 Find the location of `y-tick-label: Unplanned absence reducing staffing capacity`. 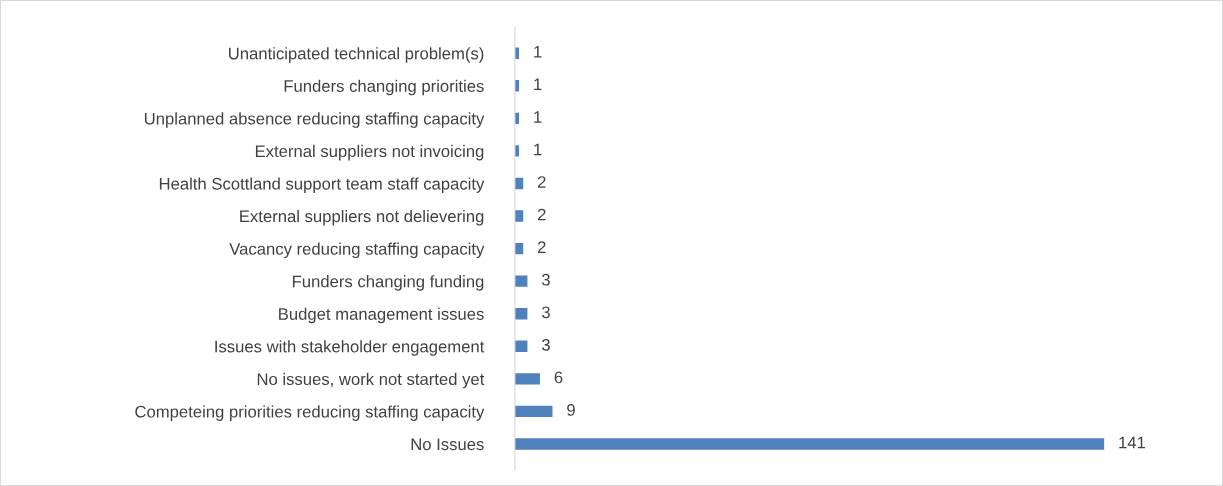

y-tick-label: Unplanned absence reducing staffing capacity is located at coordinates (314, 120).